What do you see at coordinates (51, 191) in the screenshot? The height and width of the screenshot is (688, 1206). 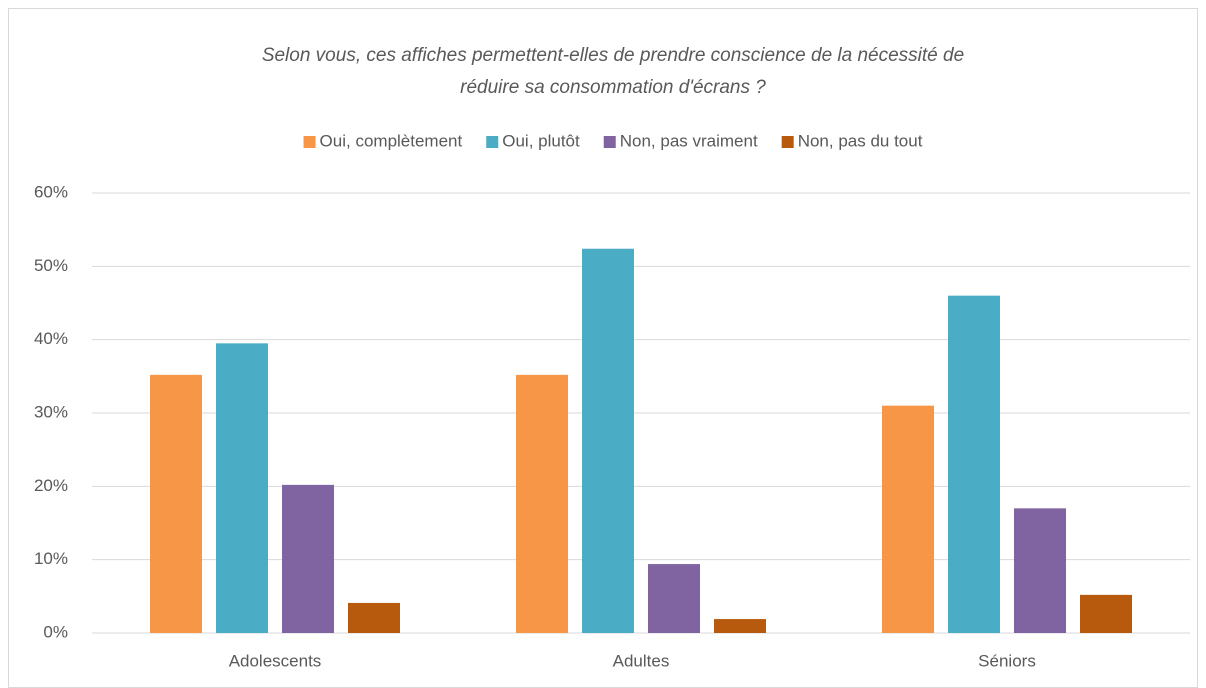 I see `y-tick-label: 60%` at bounding box center [51, 191].